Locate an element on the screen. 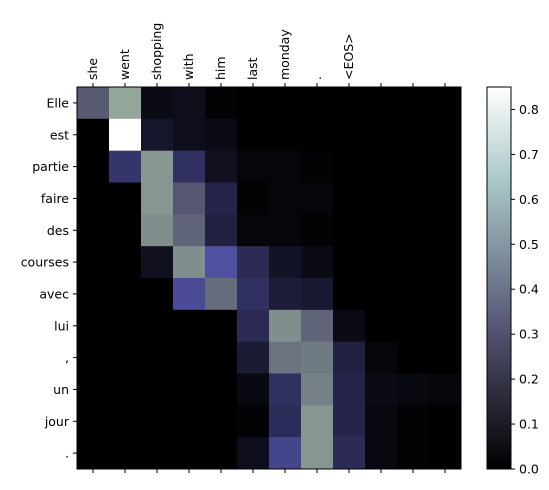  colorbar-tick-label: 0.4 is located at coordinates (529, 289).